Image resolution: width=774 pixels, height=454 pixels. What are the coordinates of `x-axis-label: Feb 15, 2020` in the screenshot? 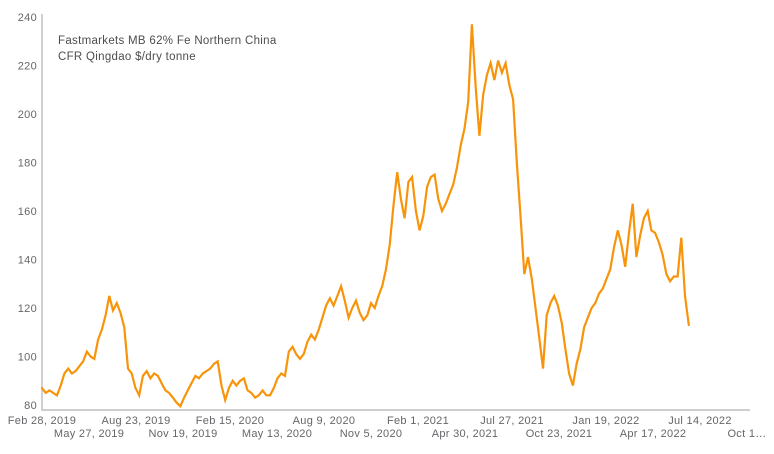 It's located at (230, 421).